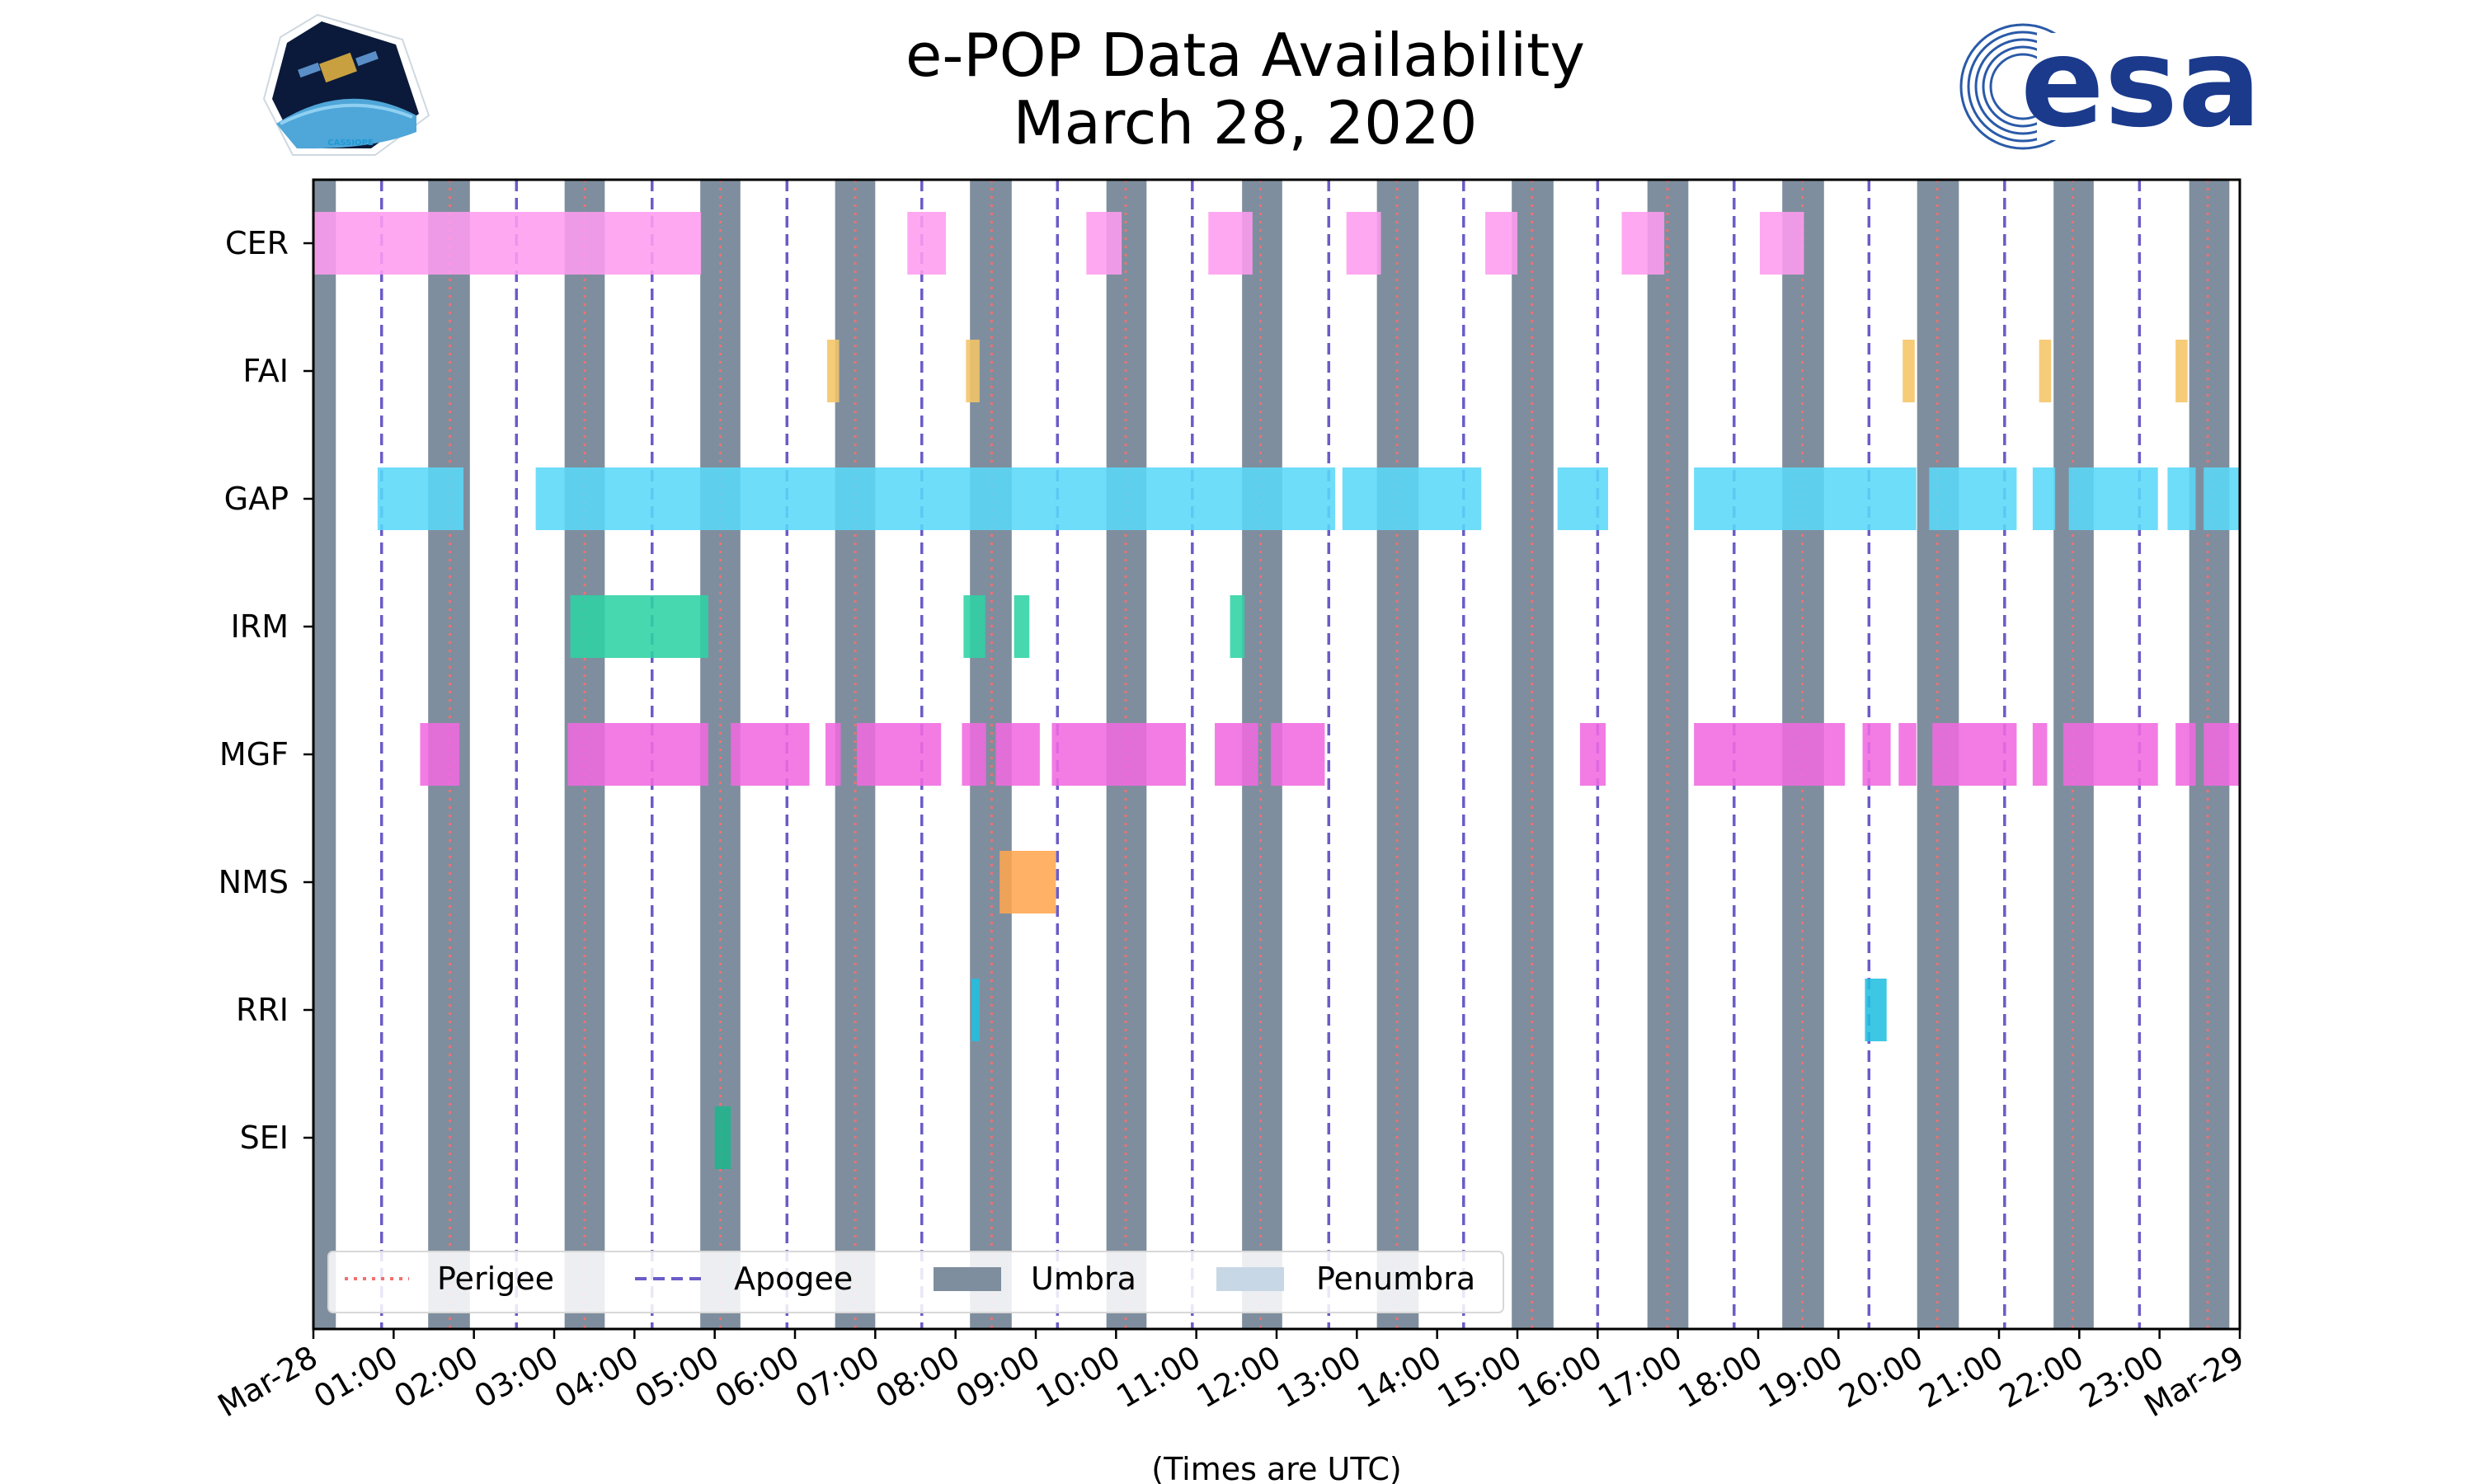 The width and height of the screenshot is (2474, 1484). I want to click on legend-penumbra-label: Penumbra, so click(1395, 1279).